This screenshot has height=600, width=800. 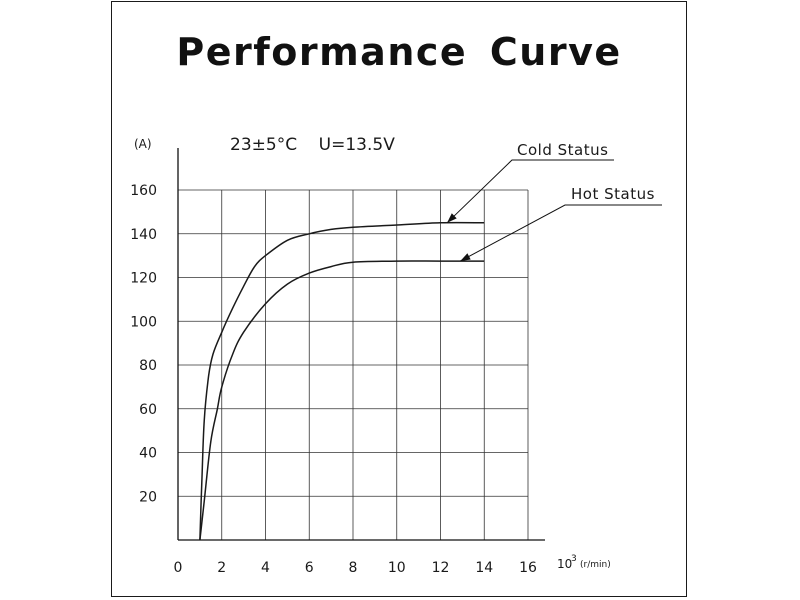 What do you see at coordinates (143, 235) in the screenshot?
I see `y-tick-label: 140` at bounding box center [143, 235].